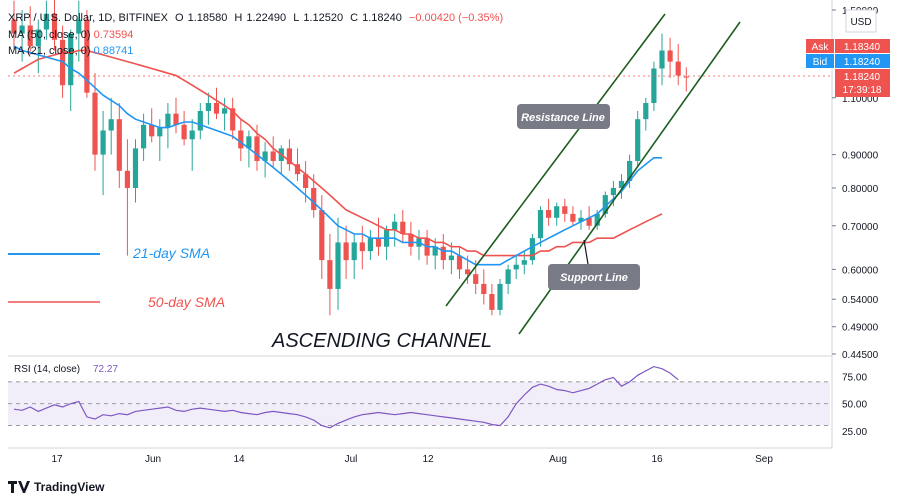  Describe the element at coordinates (860, 328) in the screenshot. I see `price-tick-label: 0.49000` at that location.